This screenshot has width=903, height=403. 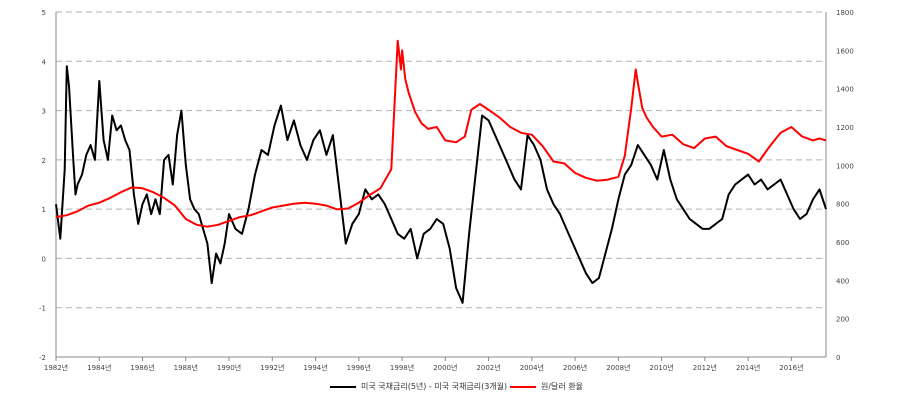 I want to click on left-tick-label: -2, so click(x=42, y=358).